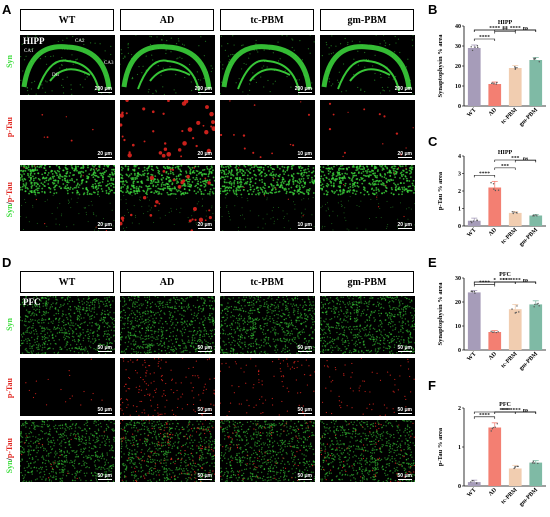 The image size is (550, 517). I want to click on anatomy-label-ca1: CA1, so click(28, 51).